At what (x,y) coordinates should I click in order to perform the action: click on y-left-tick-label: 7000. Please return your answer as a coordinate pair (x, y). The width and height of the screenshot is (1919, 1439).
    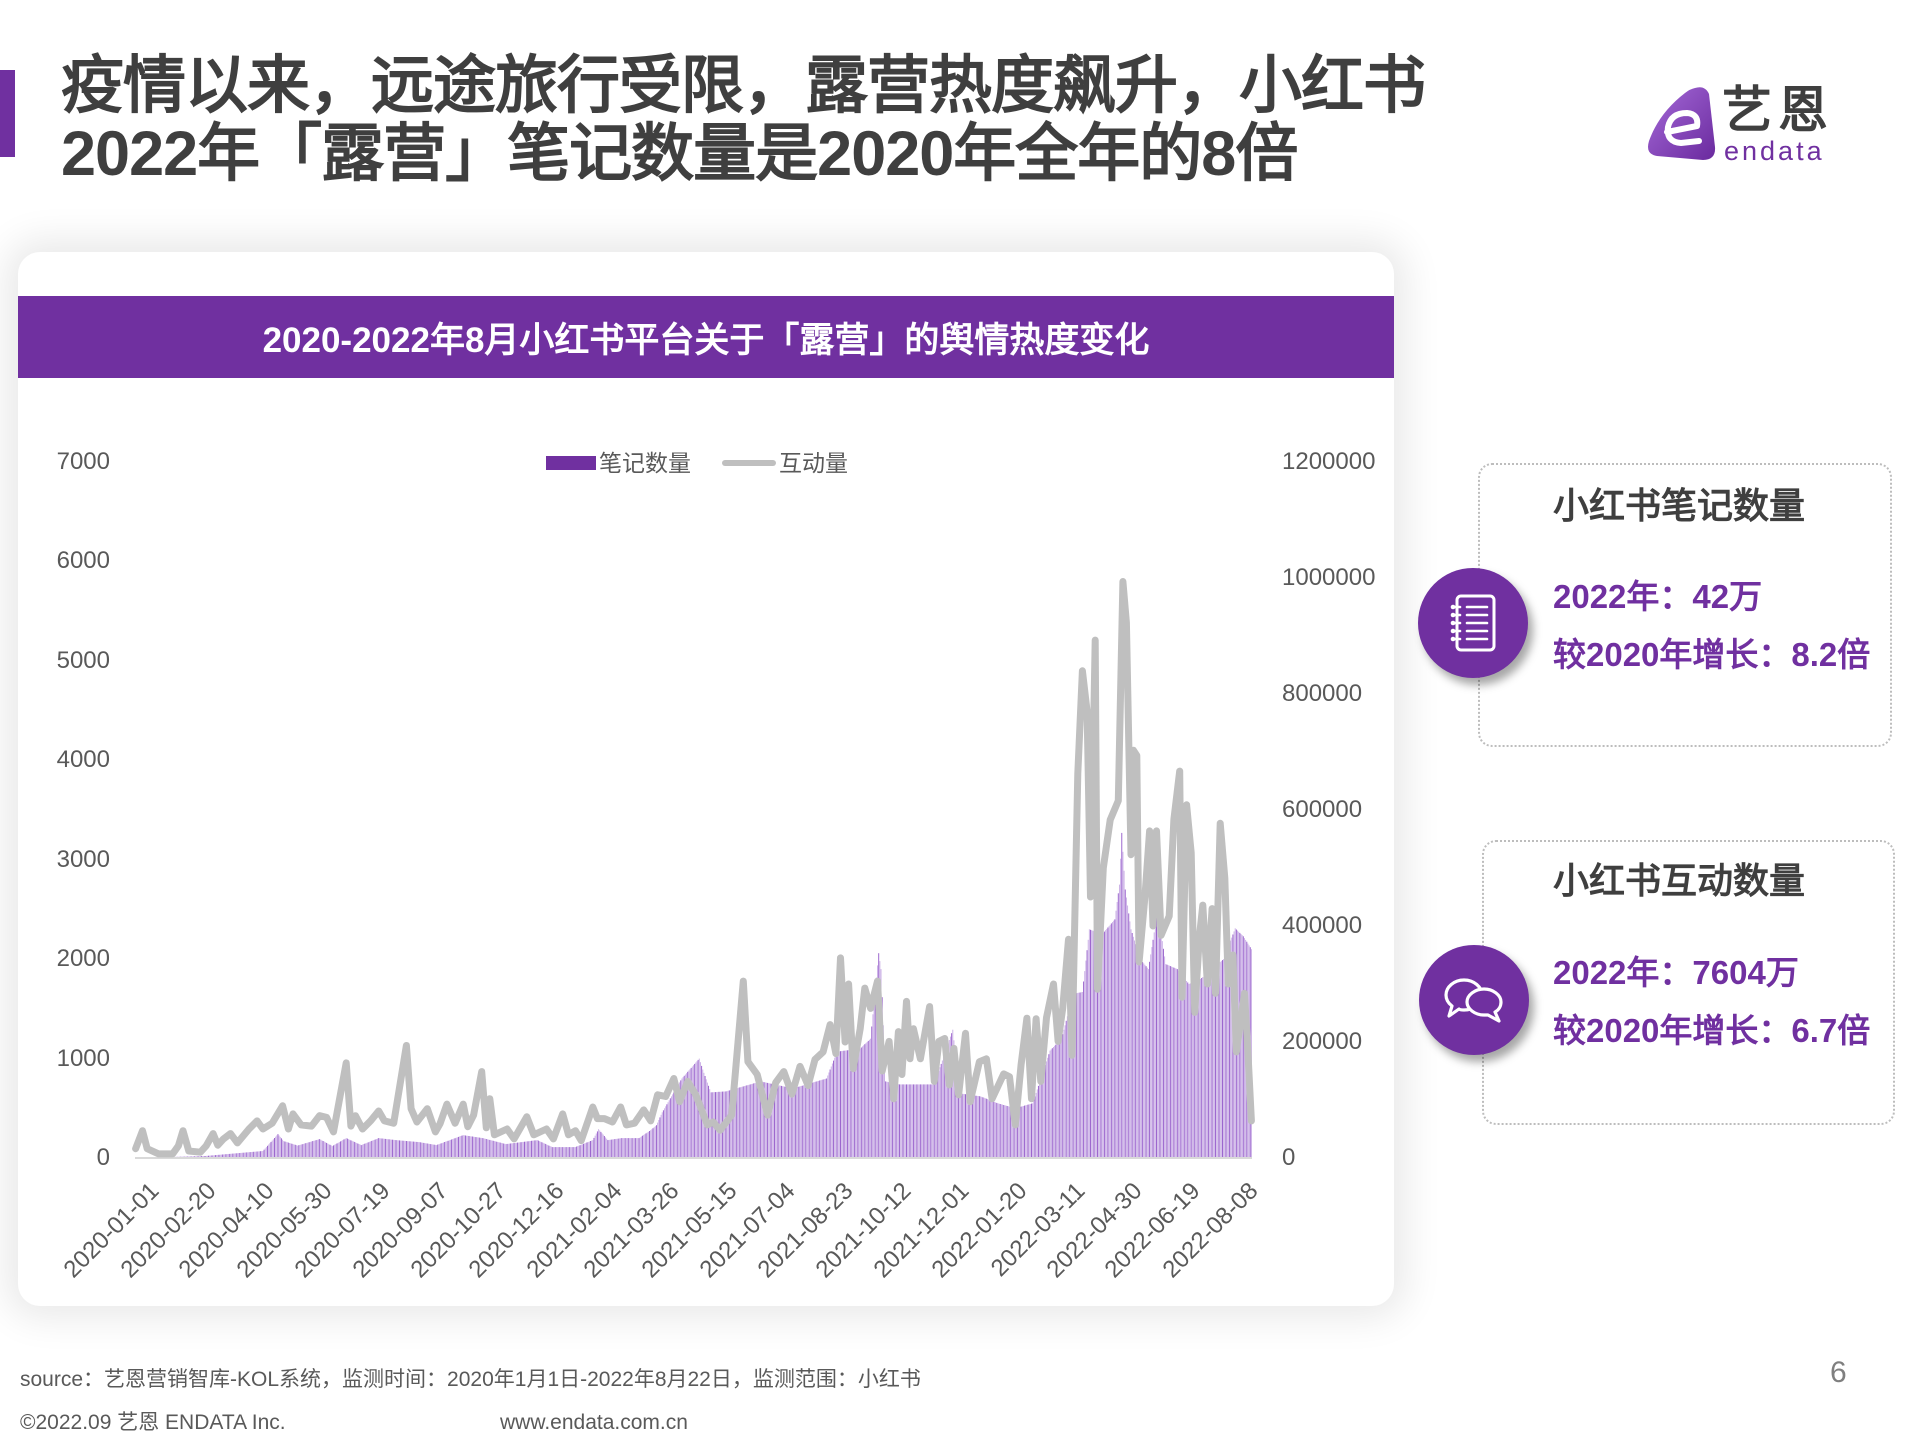
    Looking at the image, I should click on (83, 461).